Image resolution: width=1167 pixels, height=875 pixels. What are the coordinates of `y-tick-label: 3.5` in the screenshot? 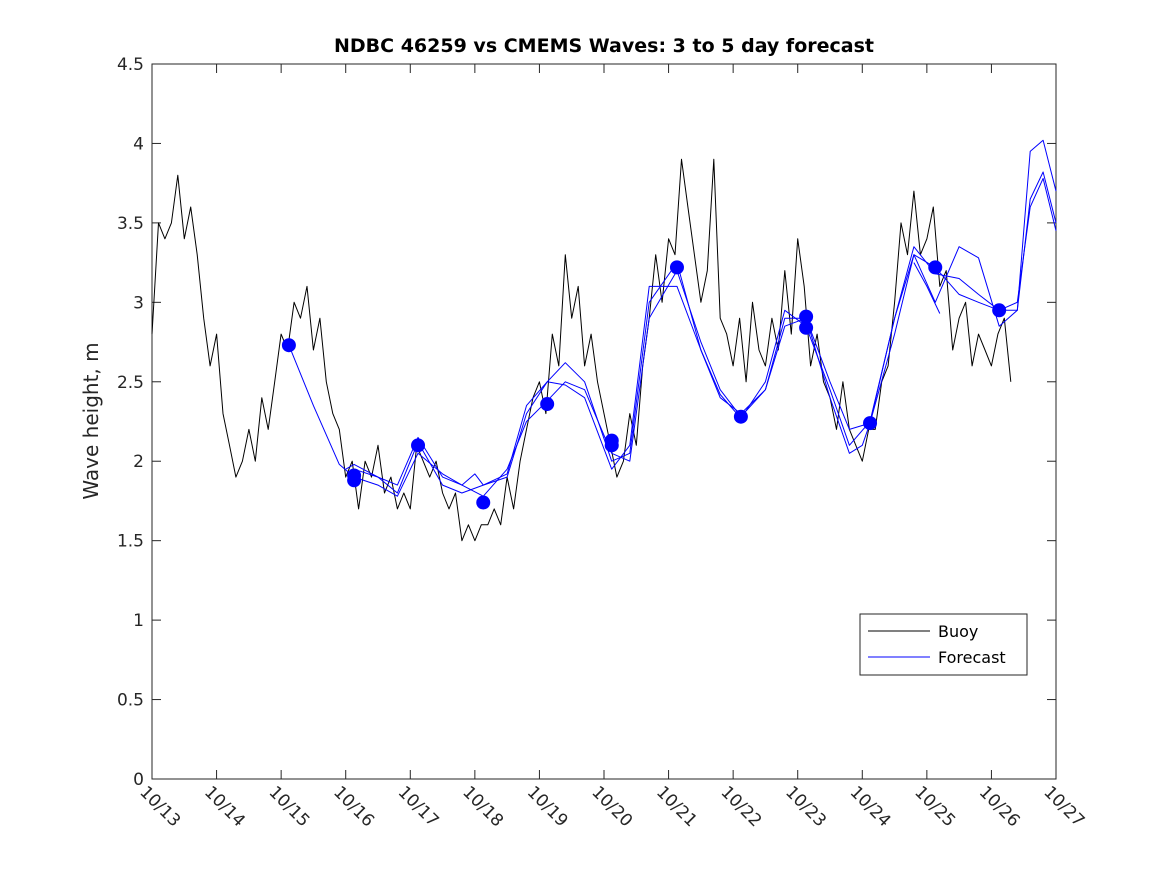 It's located at (130, 224).